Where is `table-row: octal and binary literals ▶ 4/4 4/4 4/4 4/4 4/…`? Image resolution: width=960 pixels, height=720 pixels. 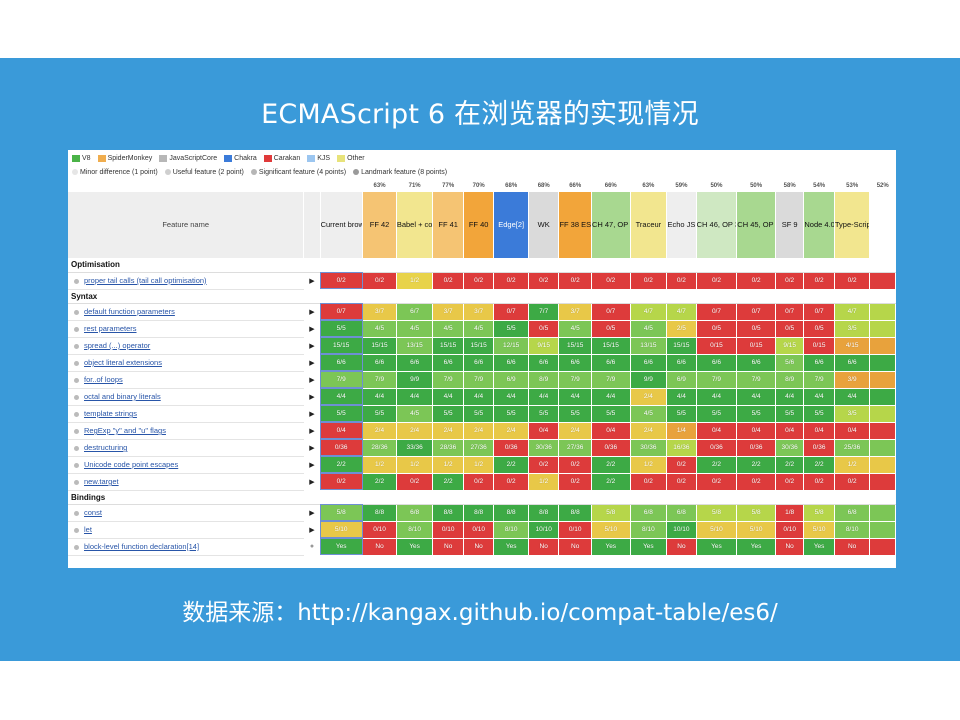 table-row: octal and binary literals ▶ 4/4 4/4 4/4 4/4 4/… is located at coordinates (482, 397).